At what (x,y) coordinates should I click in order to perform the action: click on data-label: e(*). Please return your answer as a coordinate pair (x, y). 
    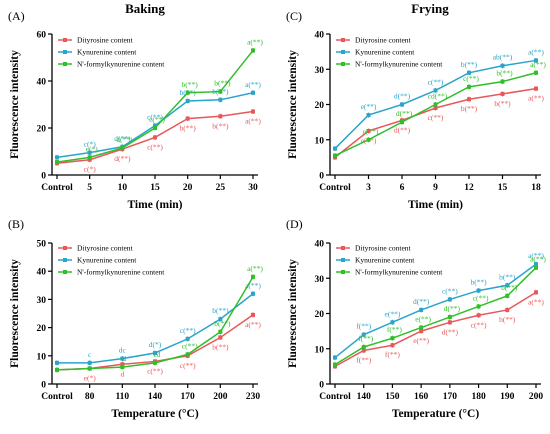
    Looking at the image, I should click on (90, 377).